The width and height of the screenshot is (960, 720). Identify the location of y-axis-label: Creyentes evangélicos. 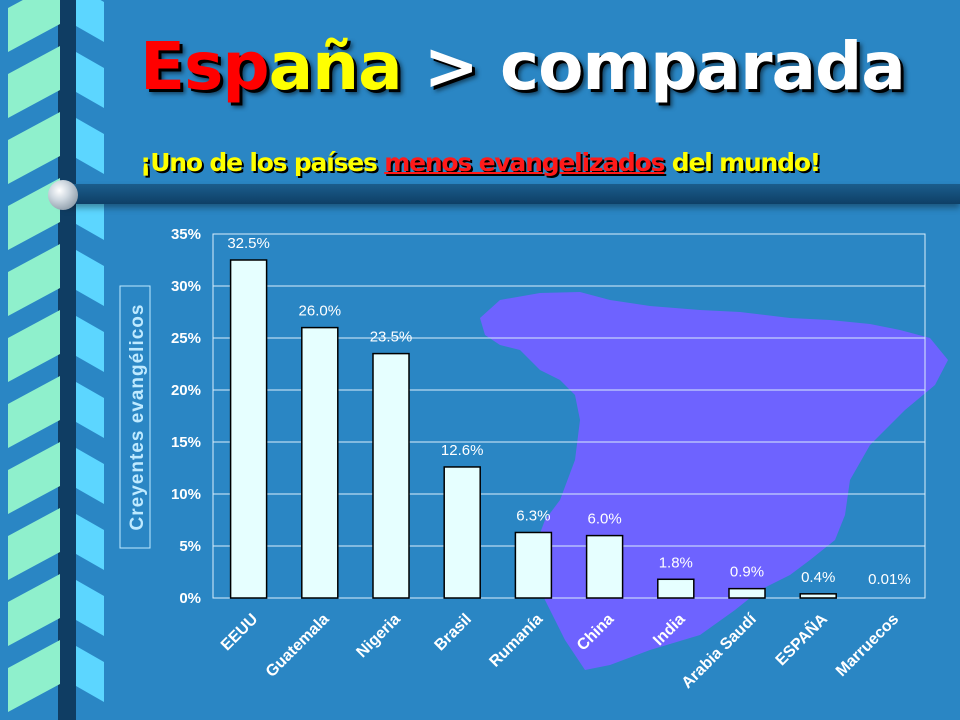
(137, 417).